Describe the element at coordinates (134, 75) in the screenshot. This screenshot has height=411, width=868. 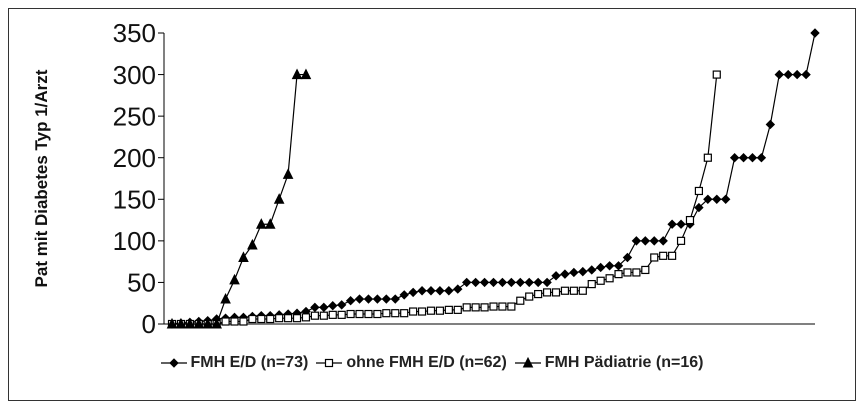
I see `y-tick-label: 300` at that location.